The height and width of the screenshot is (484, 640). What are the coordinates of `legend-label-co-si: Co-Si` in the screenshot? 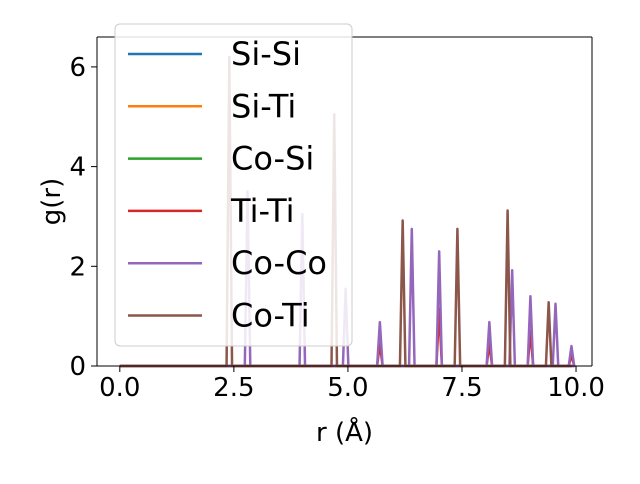 It's located at (272, 159).